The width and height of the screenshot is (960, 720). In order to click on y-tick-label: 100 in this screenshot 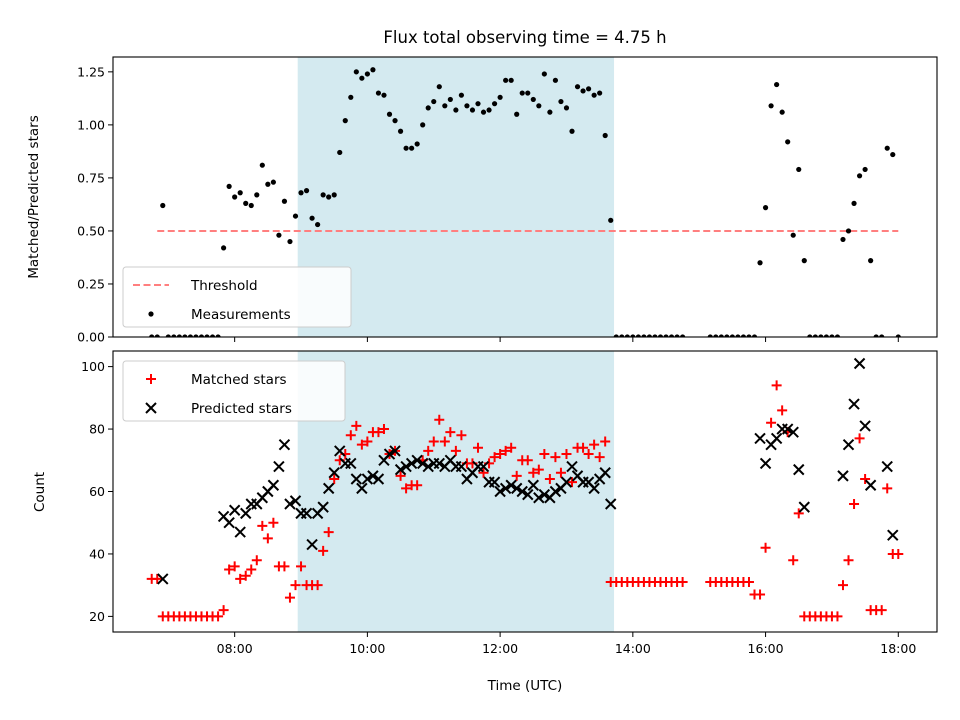, I will do `click(93, 366)`.